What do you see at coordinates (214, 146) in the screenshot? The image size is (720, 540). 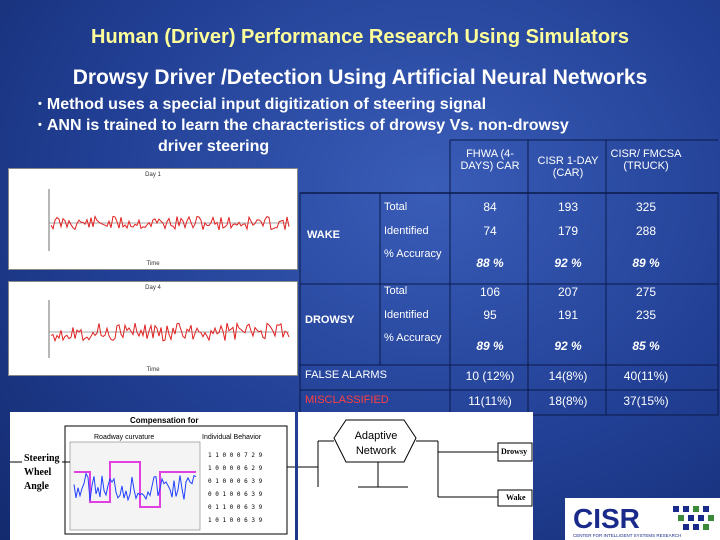 I see `bullet-2-continued: driver steering` at bounding box center [214, 146].